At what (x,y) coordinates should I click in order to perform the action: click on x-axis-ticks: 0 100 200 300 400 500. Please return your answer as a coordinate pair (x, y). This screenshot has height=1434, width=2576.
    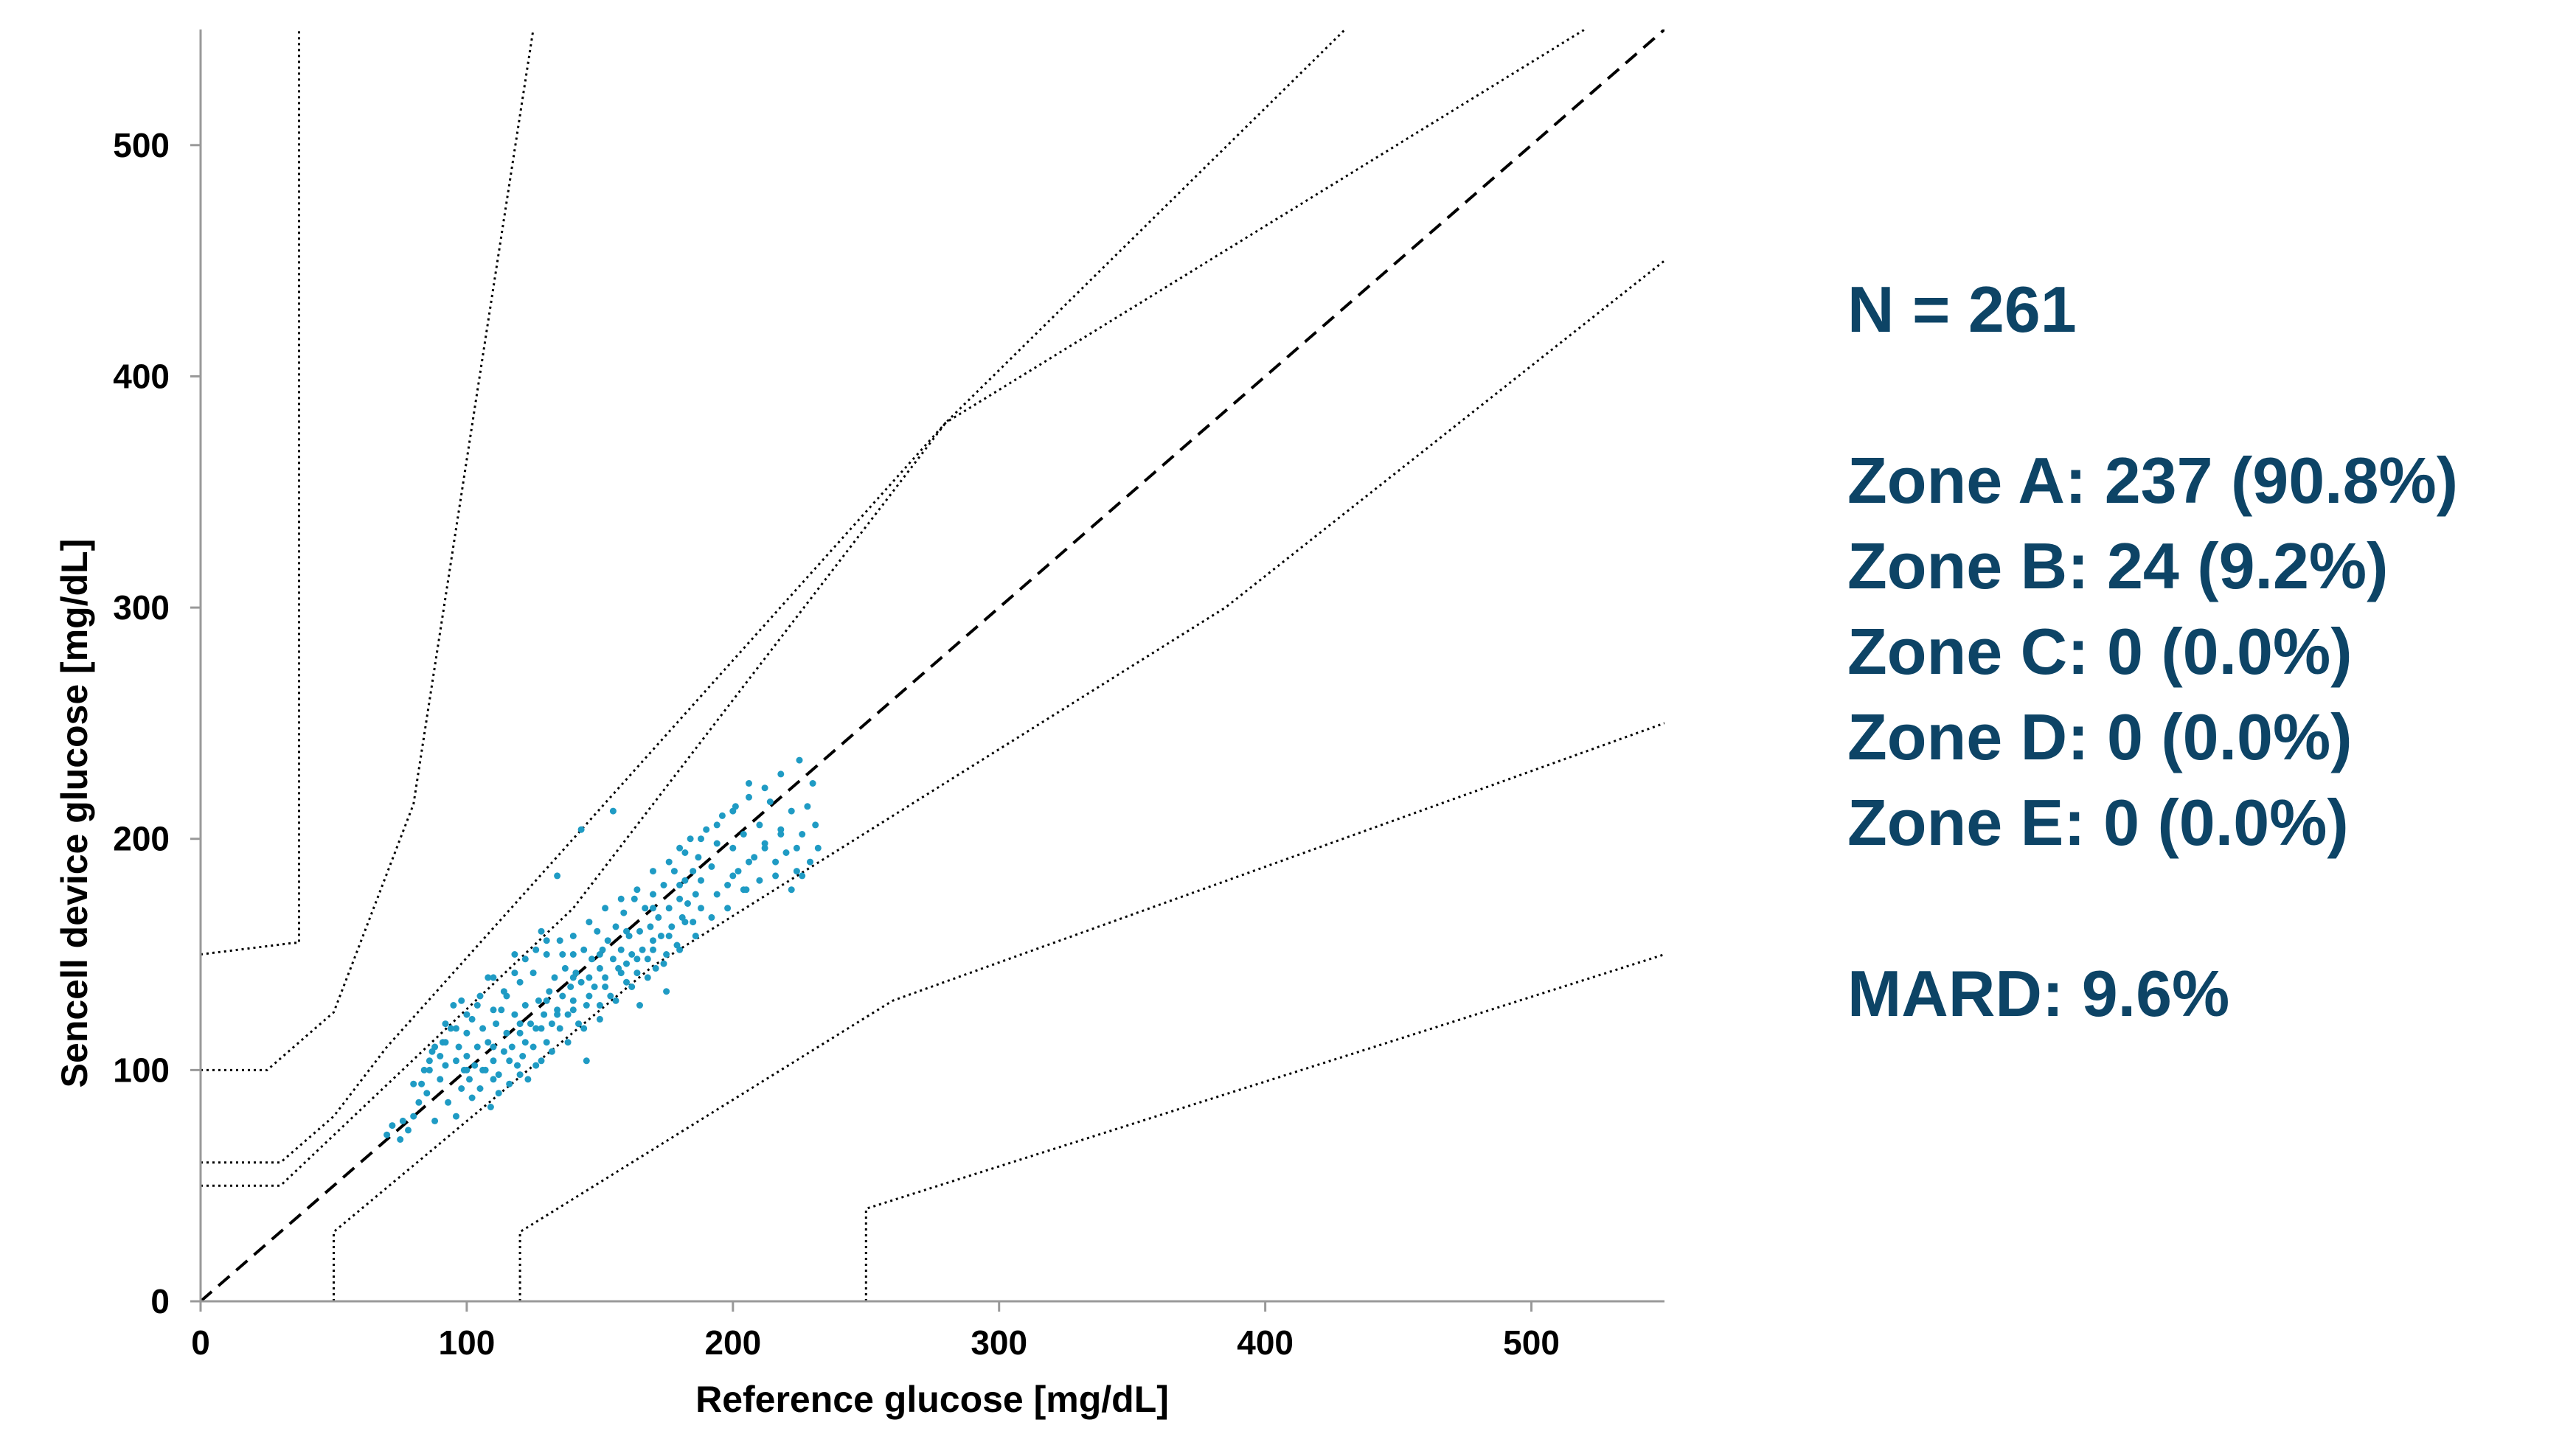
    Looking at the image, I should click on (875, 1331).